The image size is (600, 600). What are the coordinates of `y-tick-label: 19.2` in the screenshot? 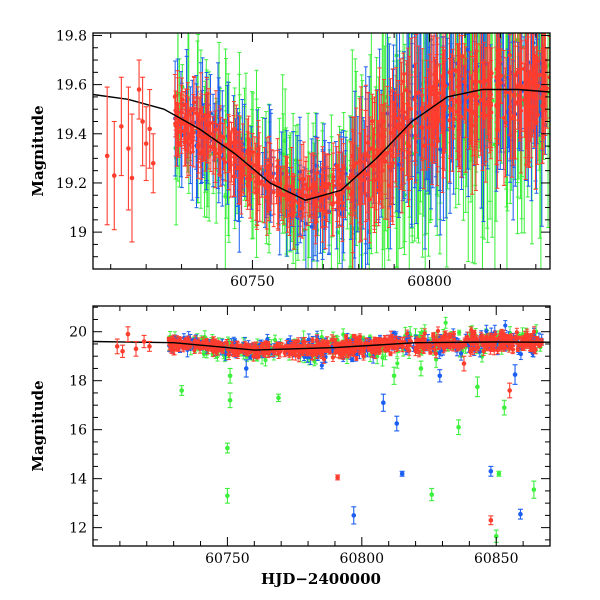 It's located at (71, 184).